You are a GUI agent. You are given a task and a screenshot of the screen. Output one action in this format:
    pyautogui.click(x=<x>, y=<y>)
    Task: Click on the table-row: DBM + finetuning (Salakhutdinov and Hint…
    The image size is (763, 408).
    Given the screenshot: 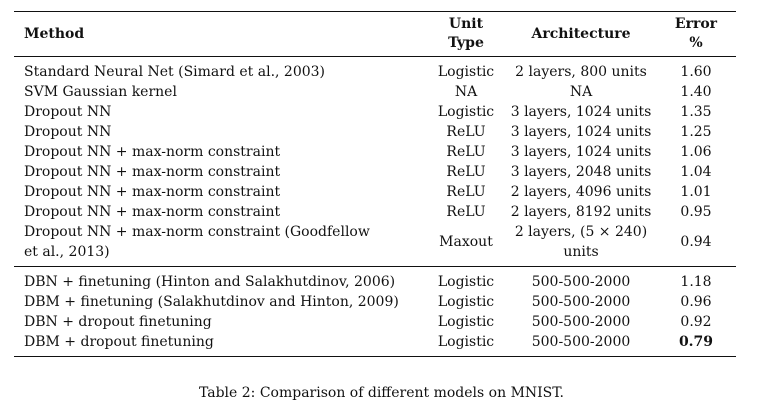 What is the action you would take?
    pyautogui.click(x=375, y=302)
    